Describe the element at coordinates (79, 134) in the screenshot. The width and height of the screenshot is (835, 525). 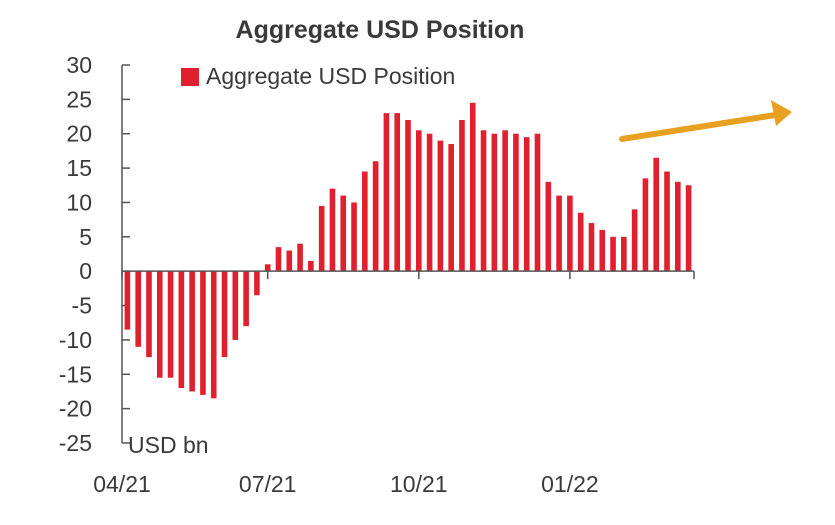
I see `y-tick-label: 20` at that location.